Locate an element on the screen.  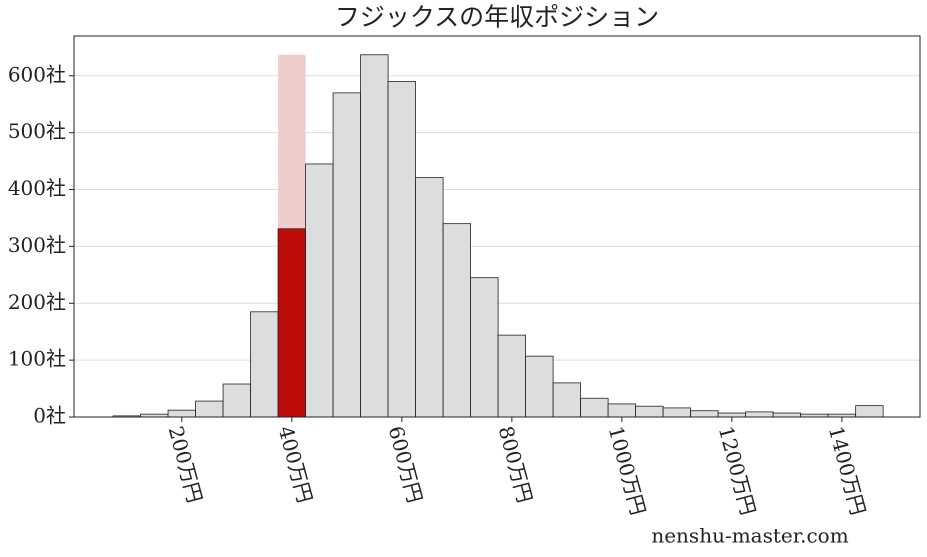
x-tick-label: 600万円 is located at coordinates (405, 465).